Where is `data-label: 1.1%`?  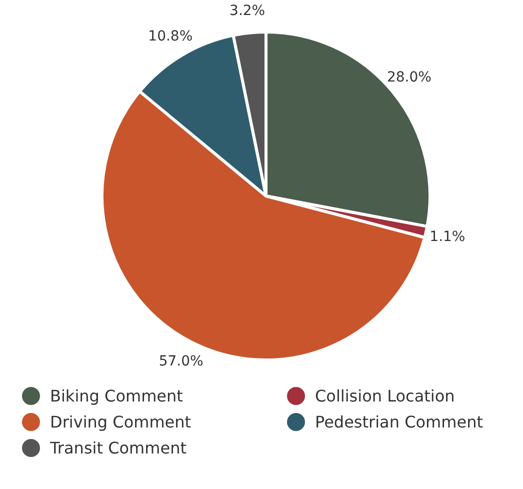 data-label: 1.1% is located at coordinates (448, 236).